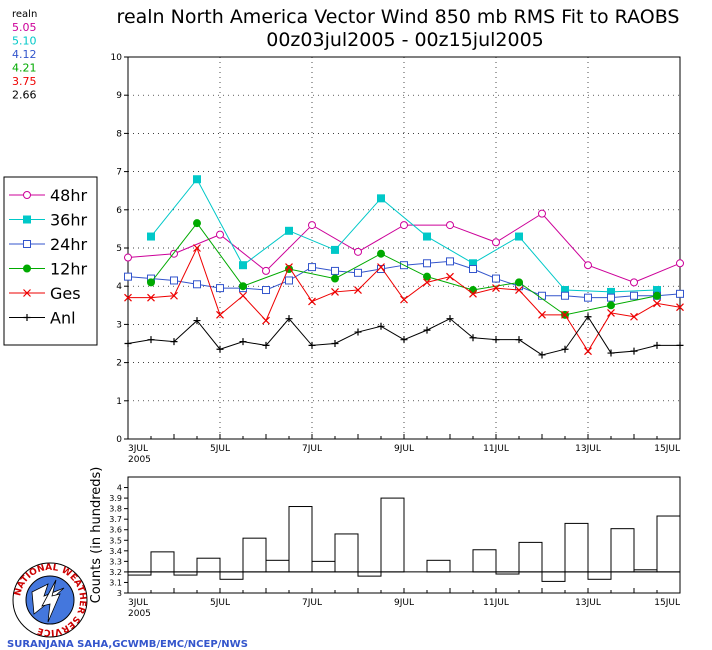 This screenshot has width=712, height=650. Describe the element at coordinates (127, 644) in the screenshot. I see `credit-text: SURANJANA SAHA,GCWMB/EMC/NCEP/NWS` at that location.